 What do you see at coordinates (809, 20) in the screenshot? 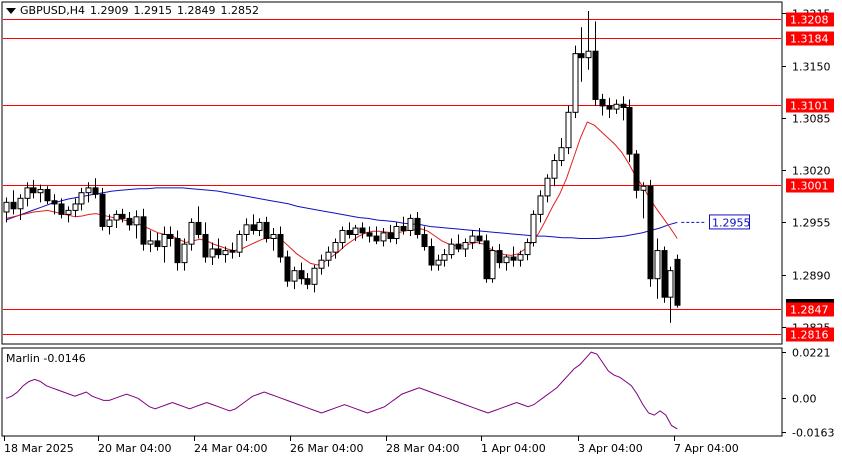
I see `level-label-text: 1.3208` at bounding box center [809, 20].